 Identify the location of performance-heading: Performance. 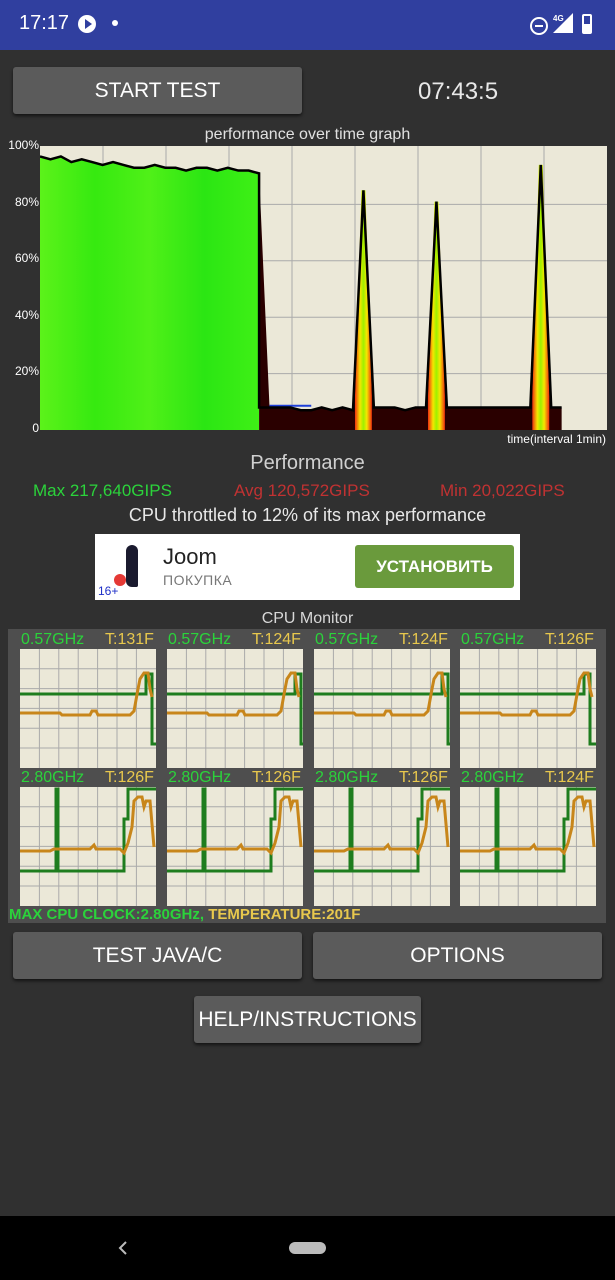
(307, 463).